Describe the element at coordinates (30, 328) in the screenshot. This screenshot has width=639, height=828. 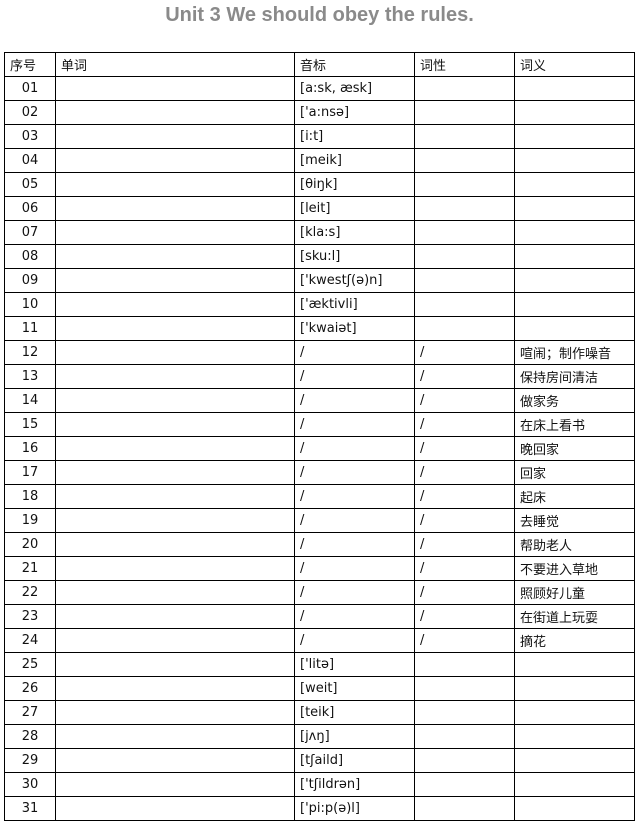
I see `cell-number: 11` at that location.